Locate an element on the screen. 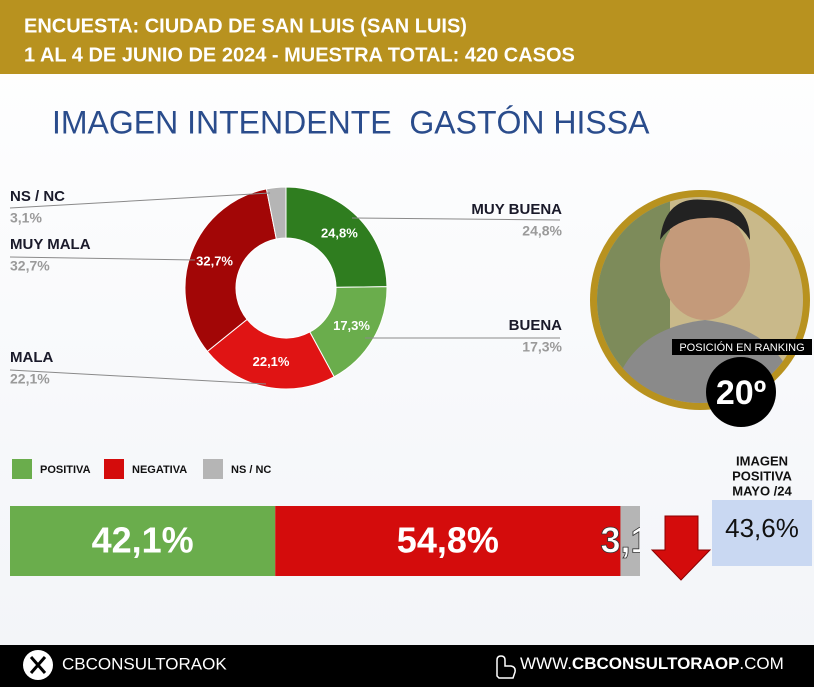 The width and height of the screenshot is (814, 687). legend-label: NEGATIVA is located at coordinates (159, 470).